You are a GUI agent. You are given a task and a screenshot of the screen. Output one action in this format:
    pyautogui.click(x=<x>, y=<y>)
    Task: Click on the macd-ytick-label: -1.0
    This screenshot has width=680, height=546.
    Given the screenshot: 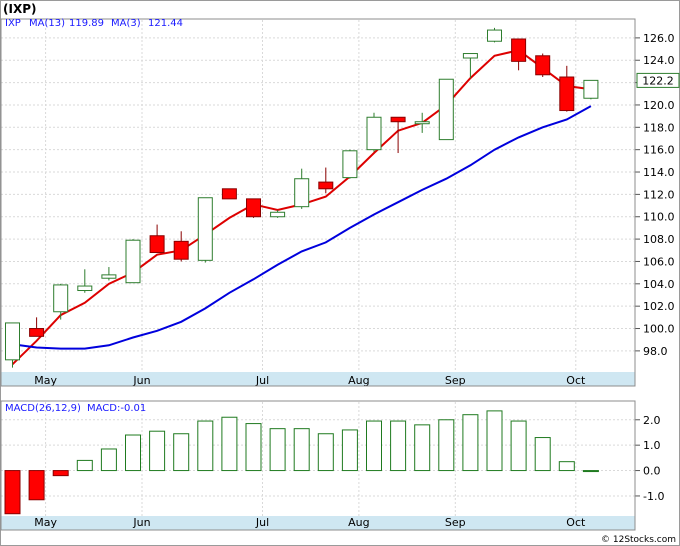 What is the action you would take?
    pyautogui.click(x=653, y=496)
    